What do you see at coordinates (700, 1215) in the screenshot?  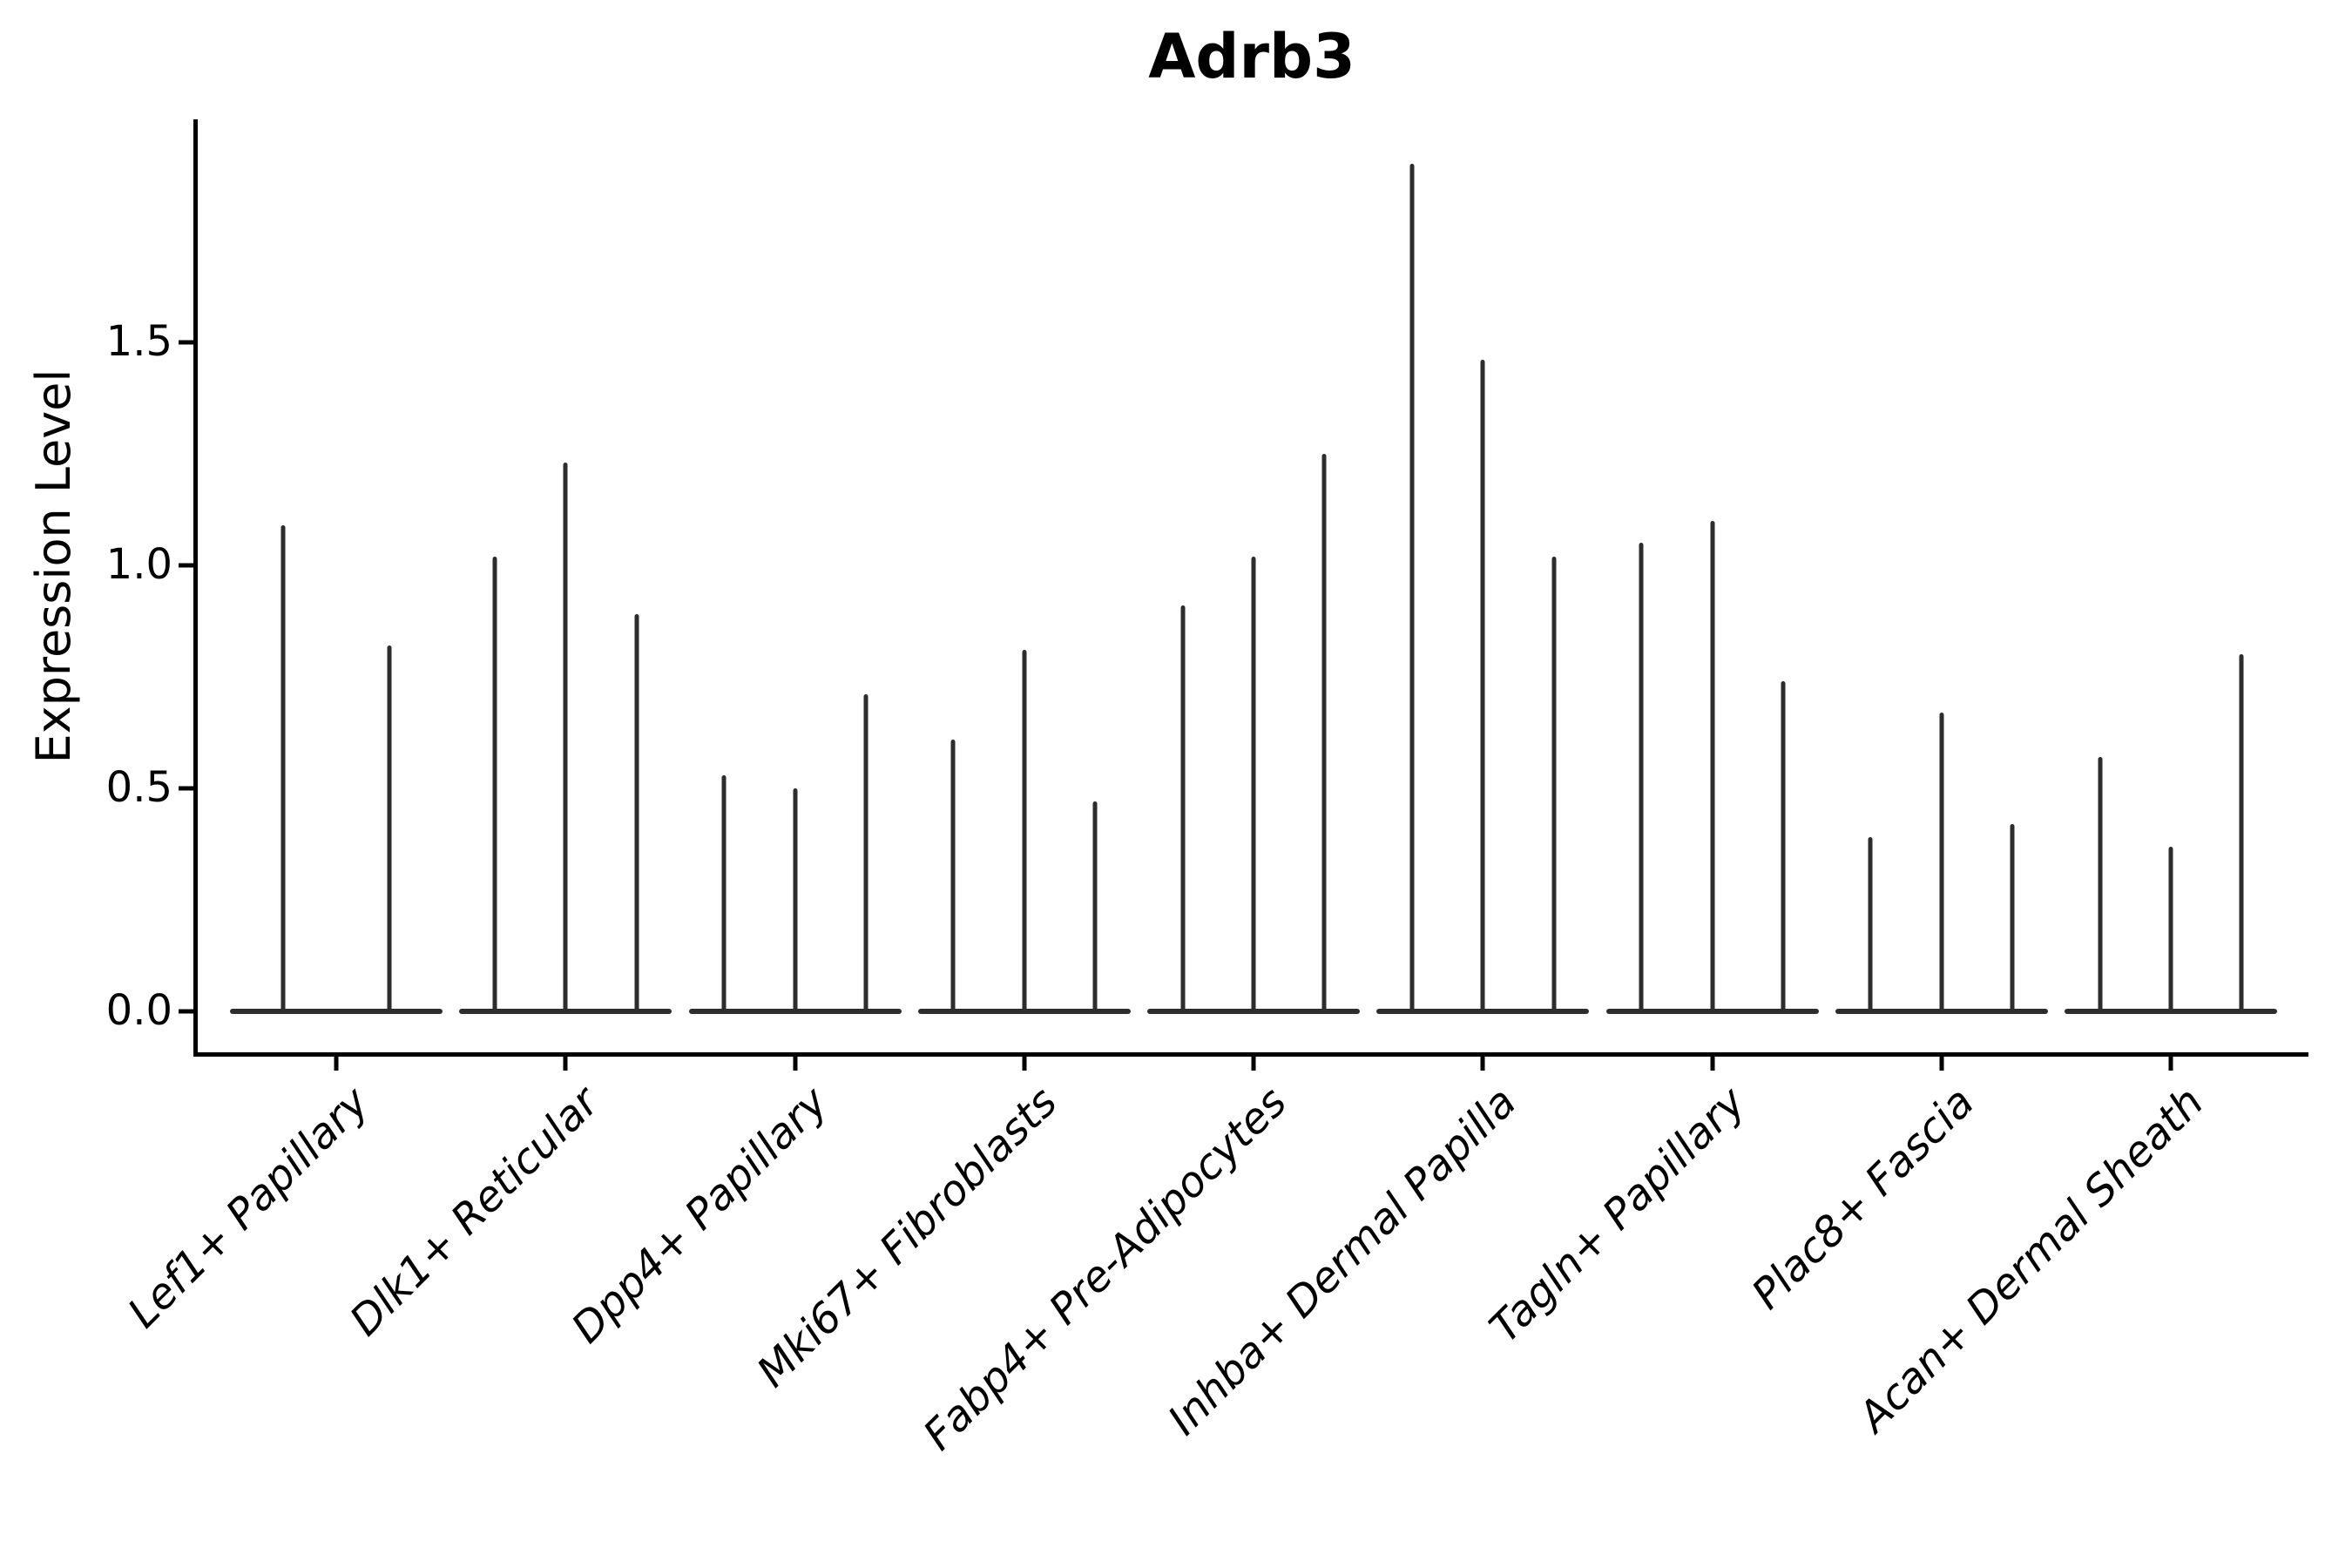 I see `x-tick-label: Dpp4+ Papillary` at bounding box center [700, 1215].